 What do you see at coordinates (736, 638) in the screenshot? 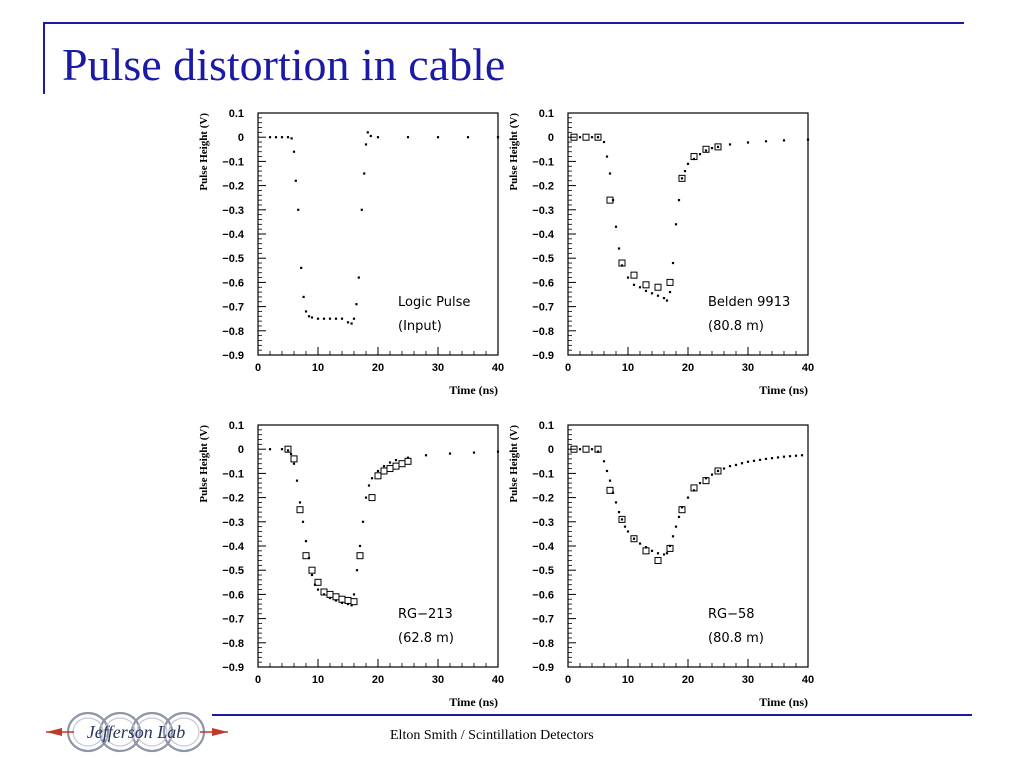
I see `annotation-line: (80.8 m)` at bounding box center [736, 638].